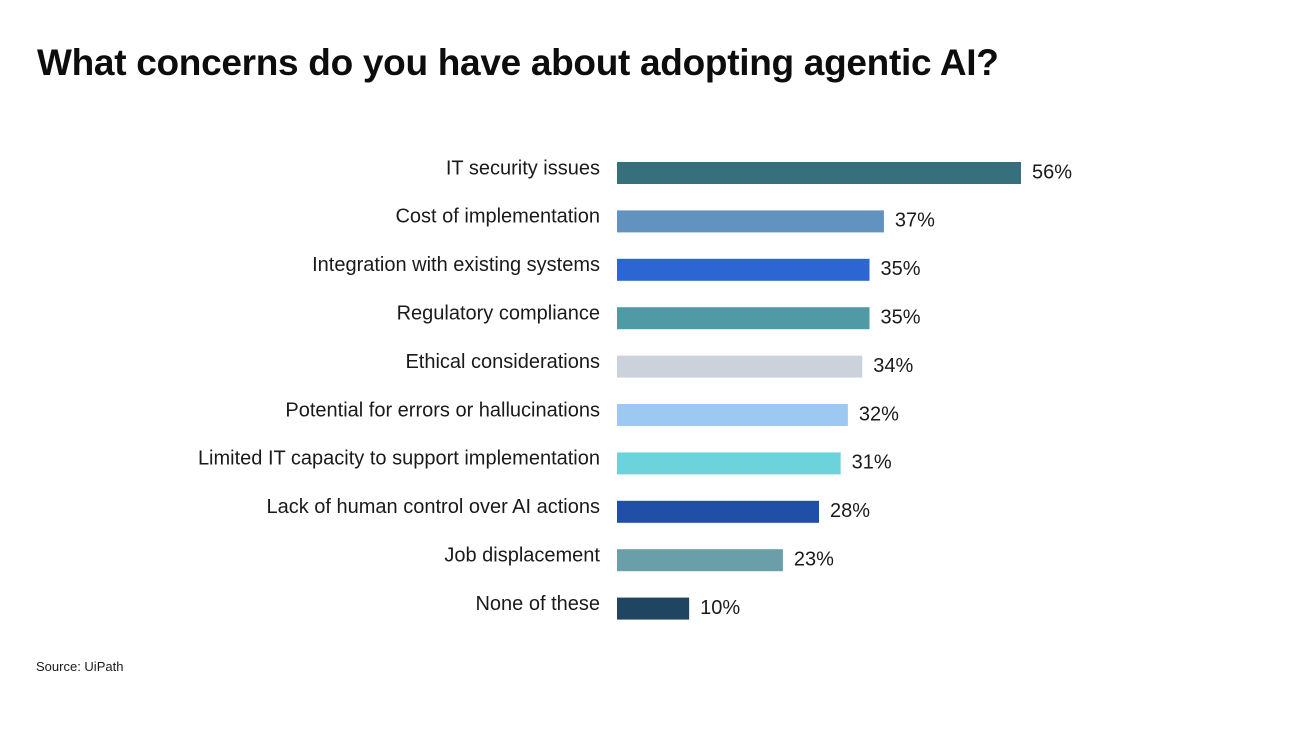  What do you see at coordinates (522, 555) in the screenshot?
I see `category-label-8: Job displacement` at bounding box center [522, 555].